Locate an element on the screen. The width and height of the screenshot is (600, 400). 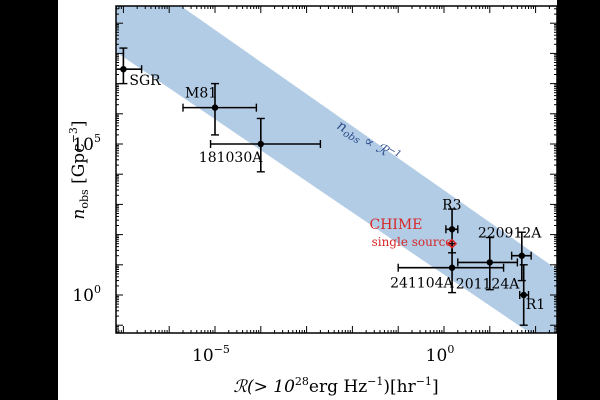
chime-single-source: CHIME single source is located at coordinates (413, 233).